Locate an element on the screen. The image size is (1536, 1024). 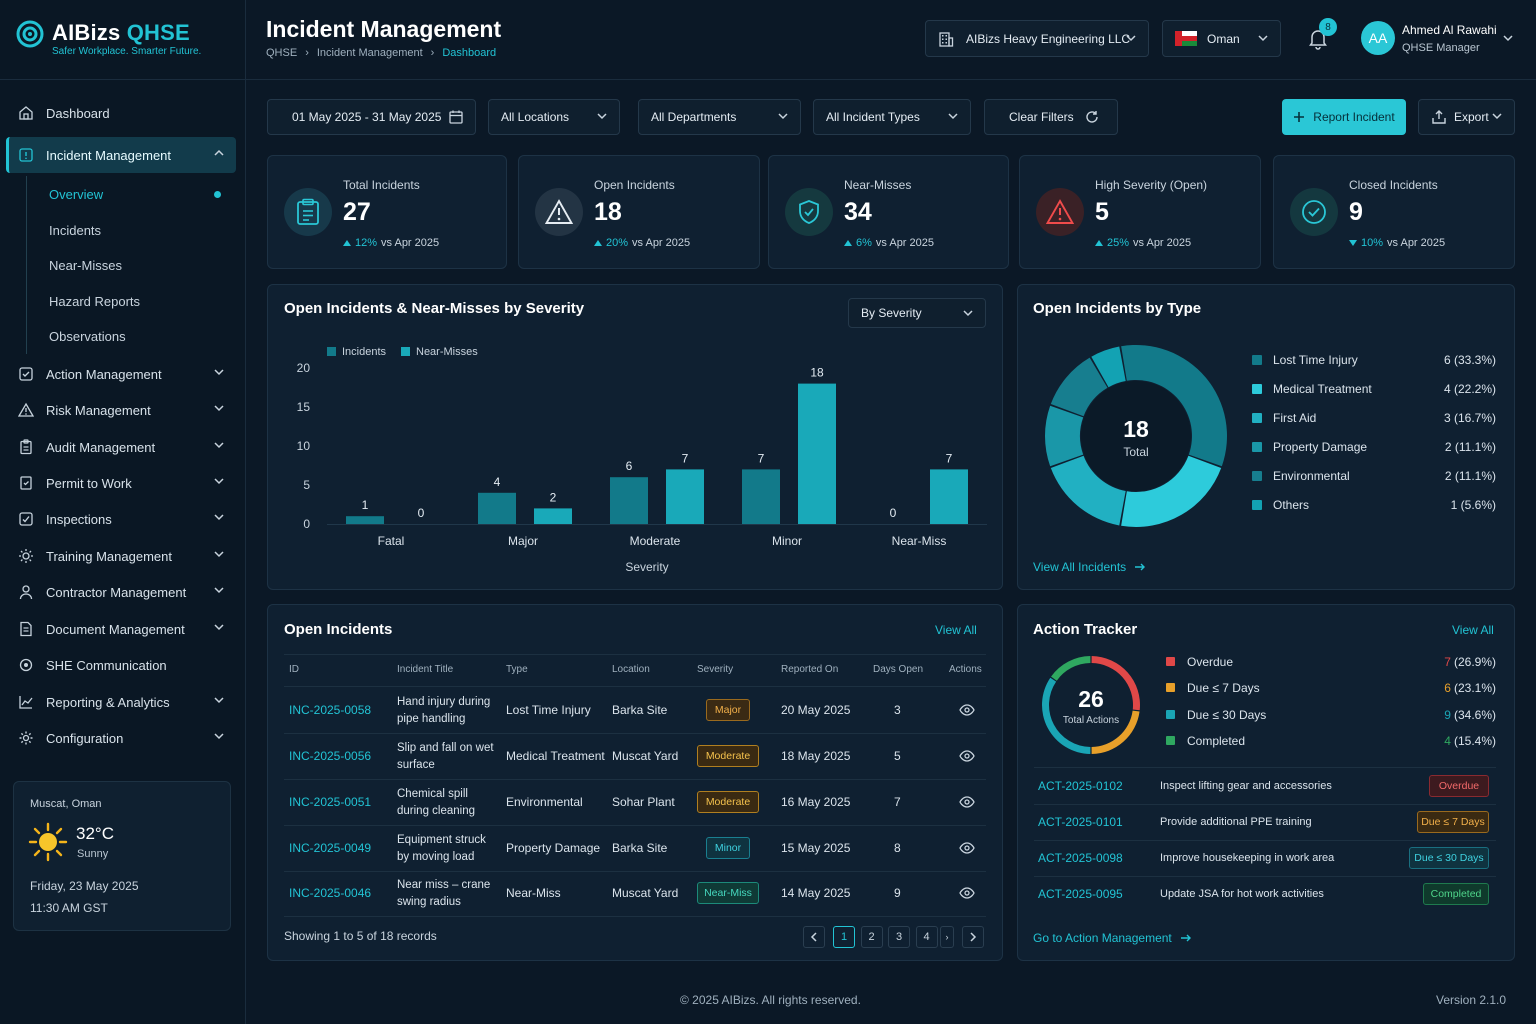
sidebar-item-training-management: Training Management is located at coordinates (121, 556).